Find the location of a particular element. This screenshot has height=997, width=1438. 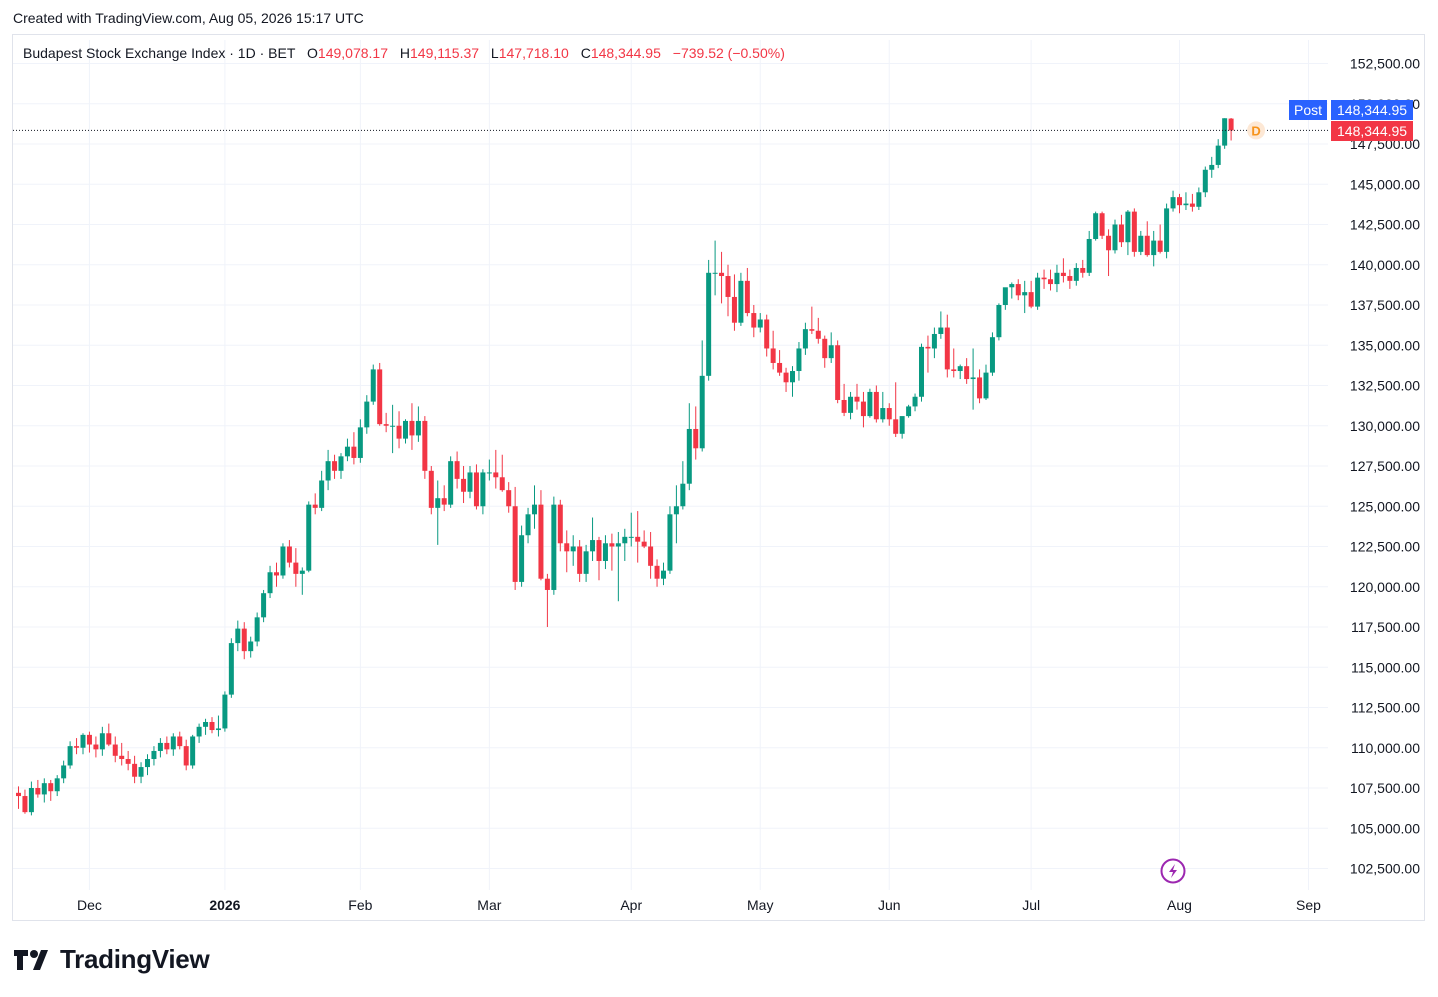

lightning-bolt is located at coordinates (1173, 871).